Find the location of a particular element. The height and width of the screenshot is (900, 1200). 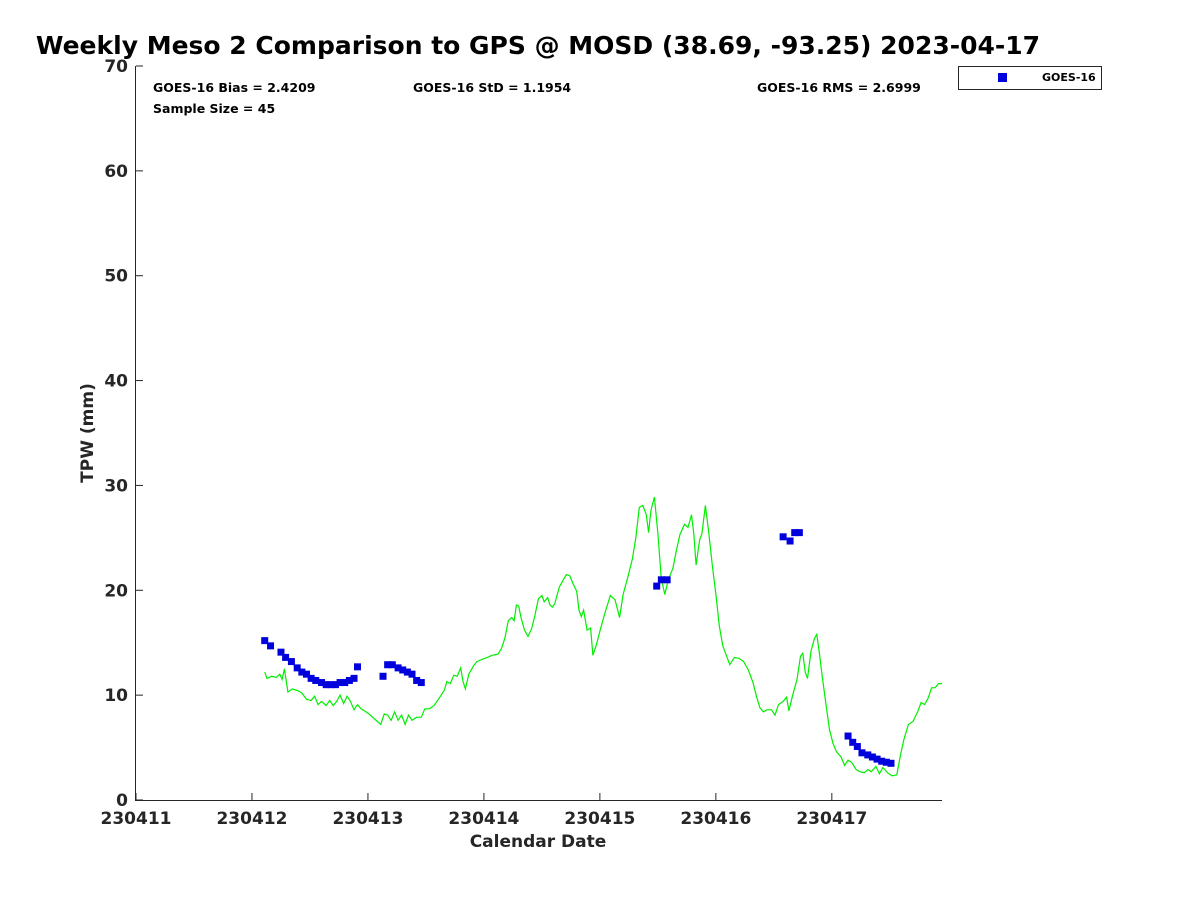

legend-box is located at coordinates (1030, 78).